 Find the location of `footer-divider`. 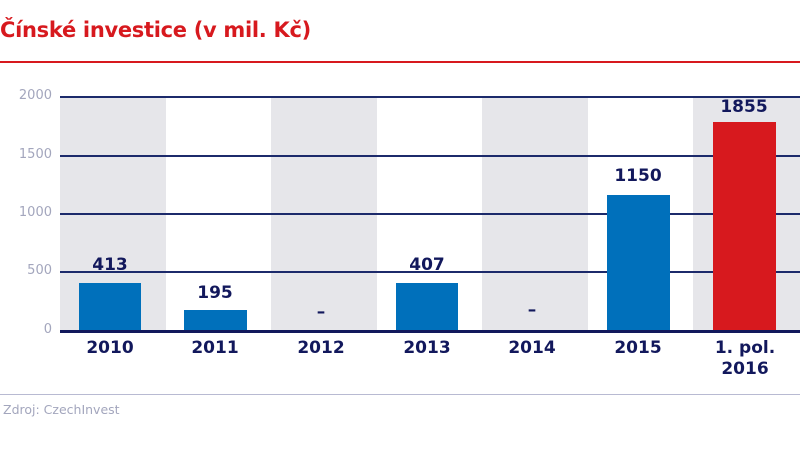

footer-divider is located at coordinates (400, 394).